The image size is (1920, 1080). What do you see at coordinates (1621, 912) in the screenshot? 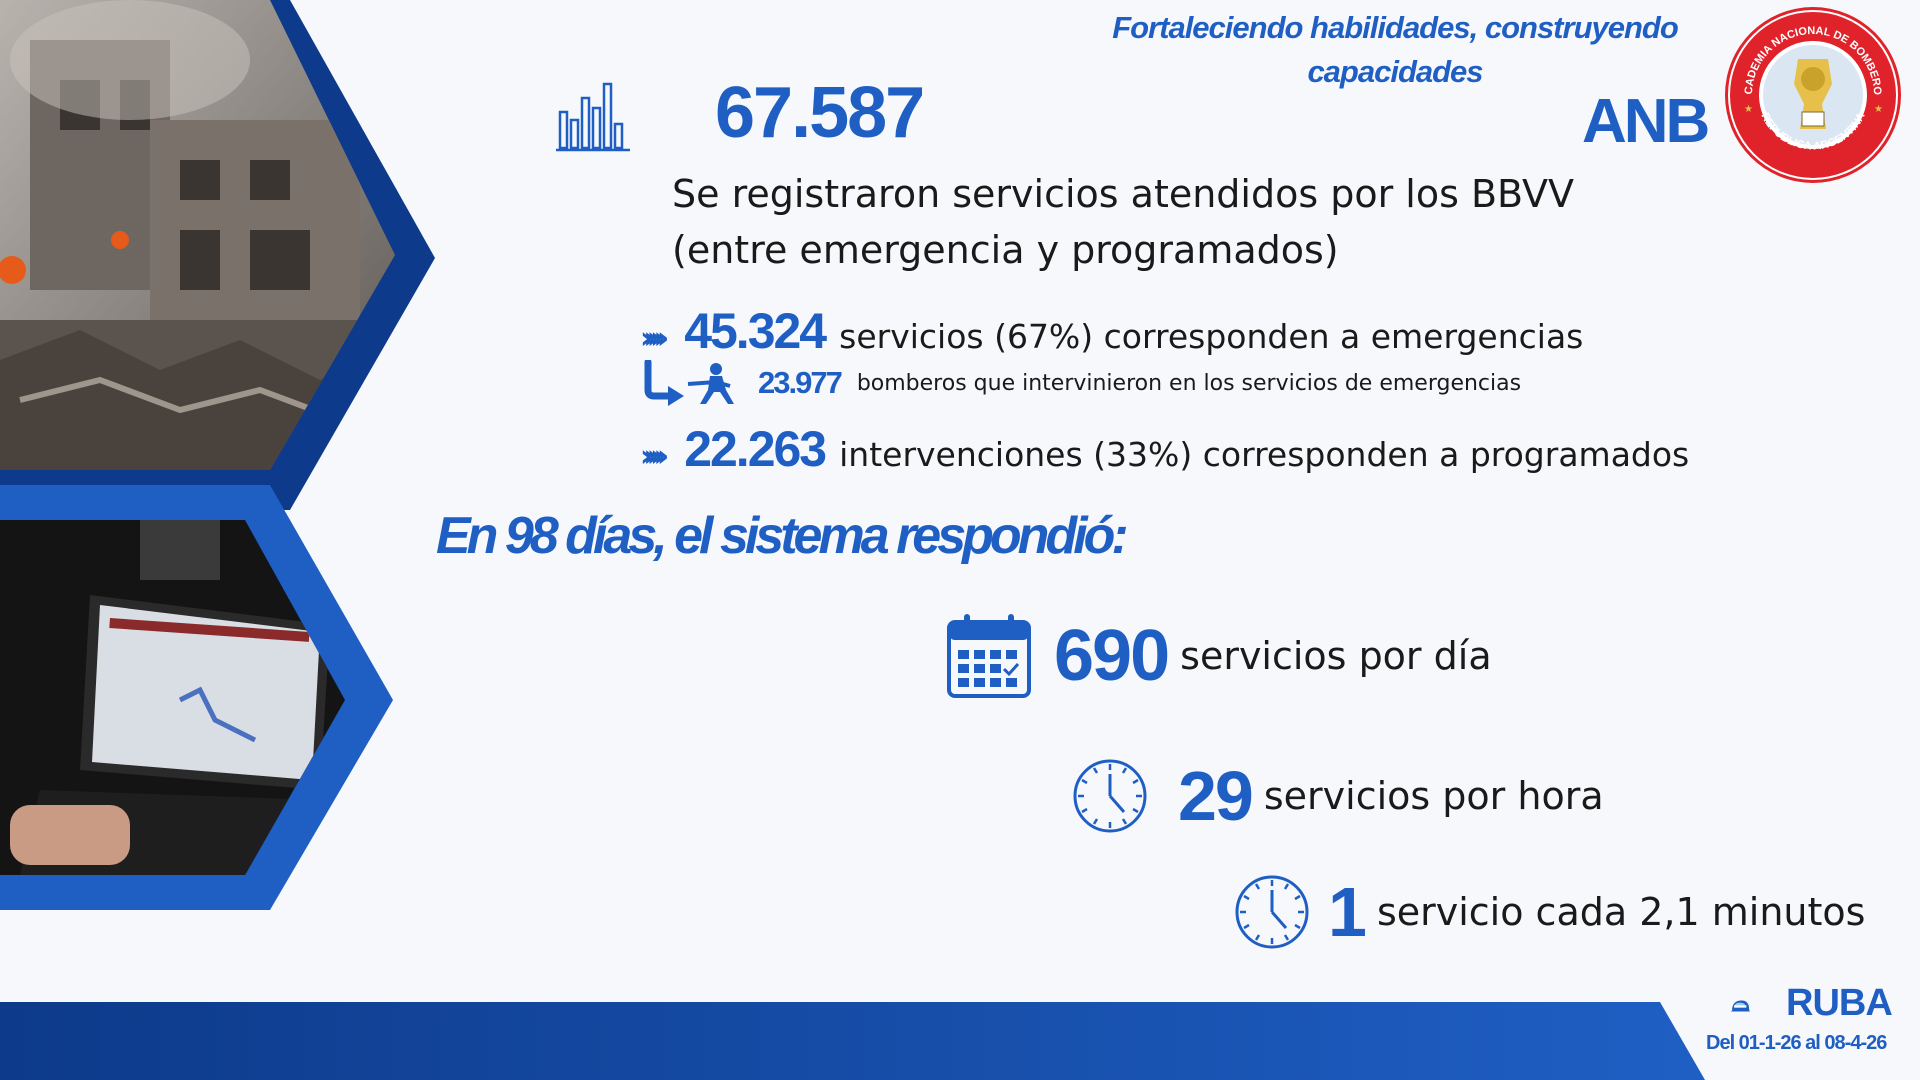
I see `per-minute-text: servicio cada 2,1 minutos` at bounding box center [1621, 912].